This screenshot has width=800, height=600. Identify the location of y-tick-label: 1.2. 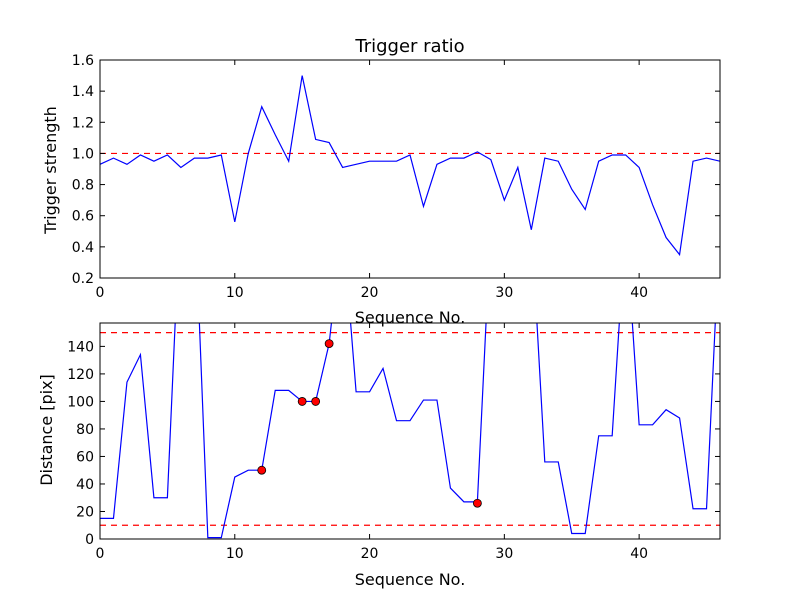
(83, 123).